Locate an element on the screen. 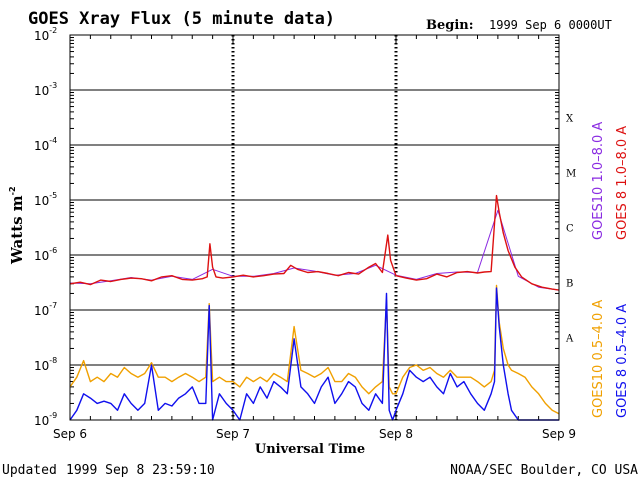  x-tick-labels: Sep 6 Sep 7 Sep 8 Sep 9 is located at coordinates (314, 434).